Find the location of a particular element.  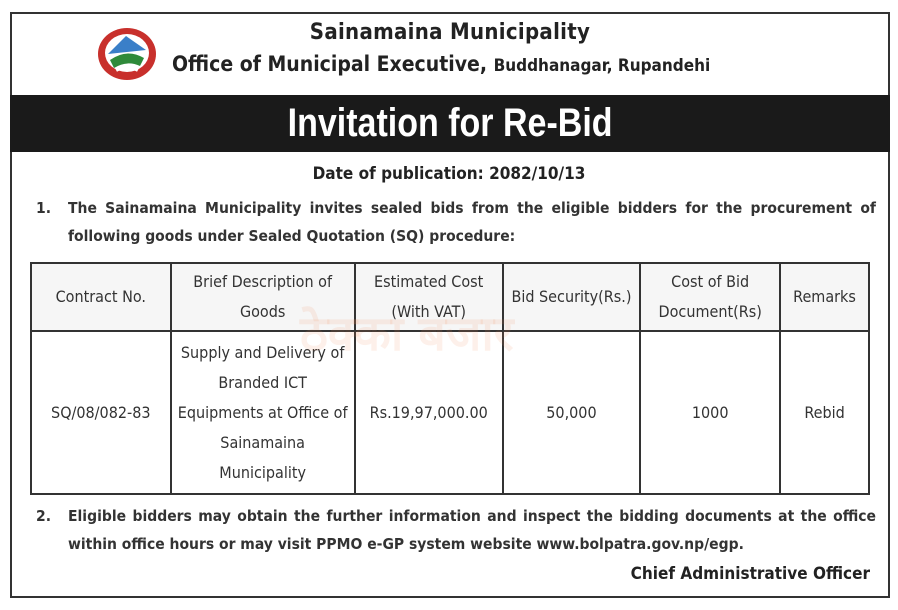

cell-remarks: Rebid is located at coordinates (824, 412).